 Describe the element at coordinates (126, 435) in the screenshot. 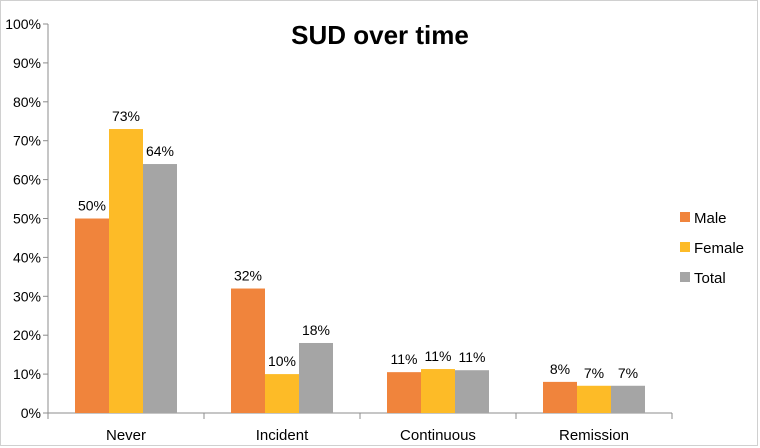

I see `x-category-label: Never` at that location.